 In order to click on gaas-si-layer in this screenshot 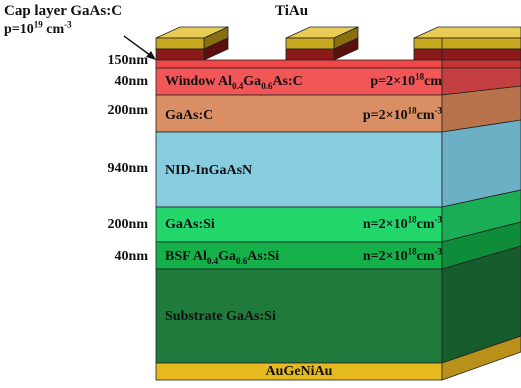, I will do `click(299, 224)`.